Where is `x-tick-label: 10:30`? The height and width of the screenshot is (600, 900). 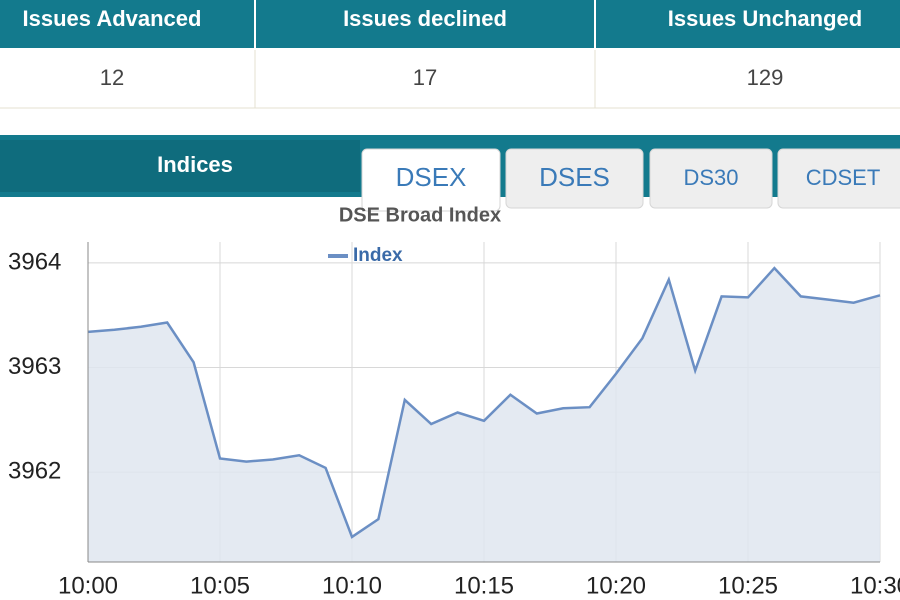
x-tick-label: 10:30 is located at coordinates (875, 585).